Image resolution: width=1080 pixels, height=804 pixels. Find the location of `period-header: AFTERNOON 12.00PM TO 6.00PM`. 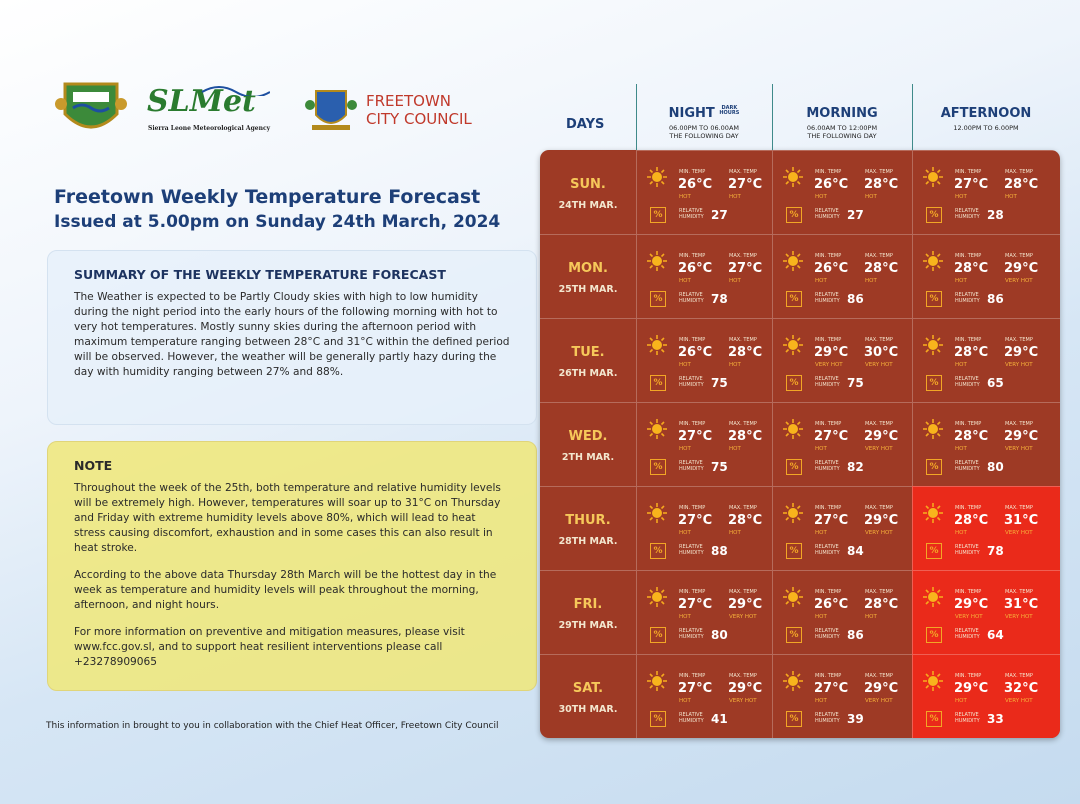

period-header: AFTERNOON 12.00PM TO 6.00PM is located at coordinates (986, 108).